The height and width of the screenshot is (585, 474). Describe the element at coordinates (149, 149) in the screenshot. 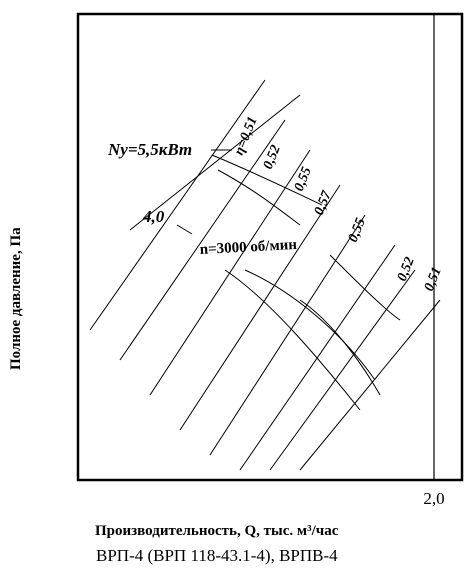

I see `power-label-5-5: Ny=5,5кВт` at that location.